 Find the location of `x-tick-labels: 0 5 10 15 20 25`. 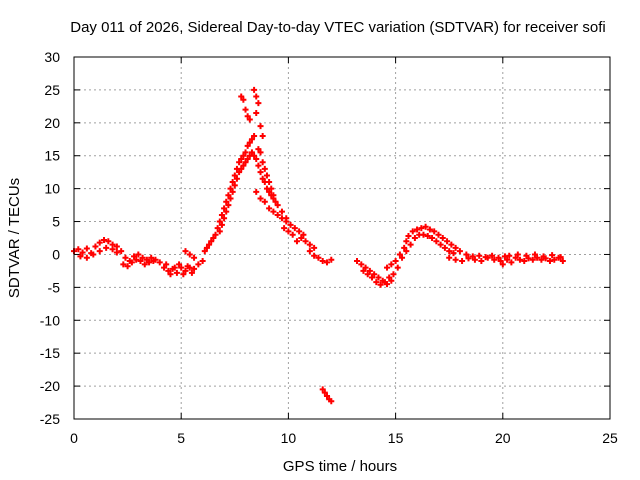

x-tick-labels: 0 5 10 15 20 25 is located at coordinates (344, 438).